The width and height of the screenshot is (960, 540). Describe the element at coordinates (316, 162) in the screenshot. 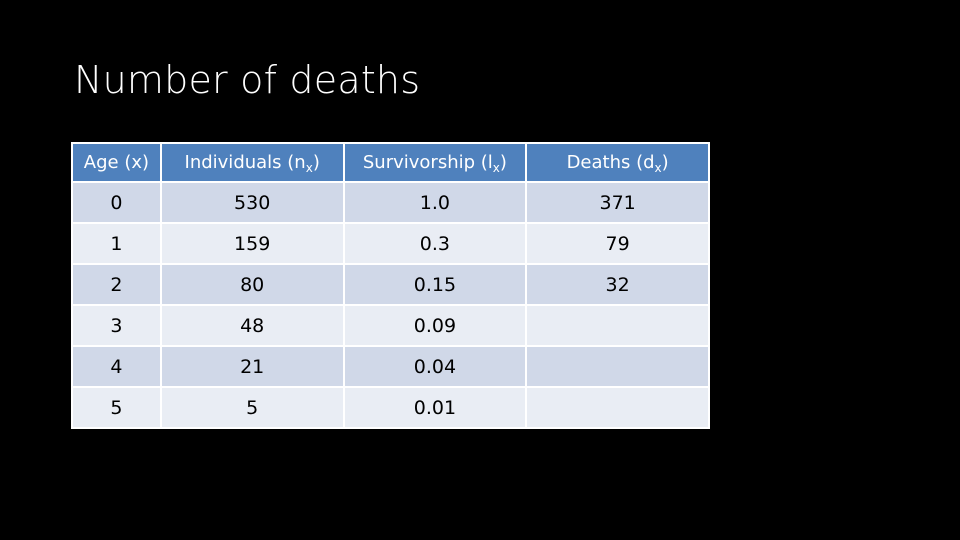

I see `header-individuals-suffix: )` at that location.